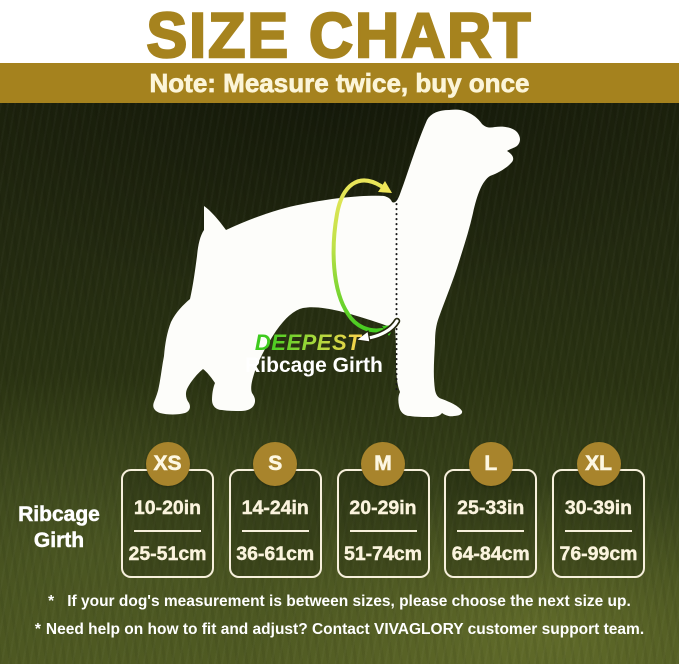 This screenshot has height=664, width=679. What do you see at coordinates (383, 464) in the screenshot?
I see `size-badge: M` at bounding box center [383, 464].